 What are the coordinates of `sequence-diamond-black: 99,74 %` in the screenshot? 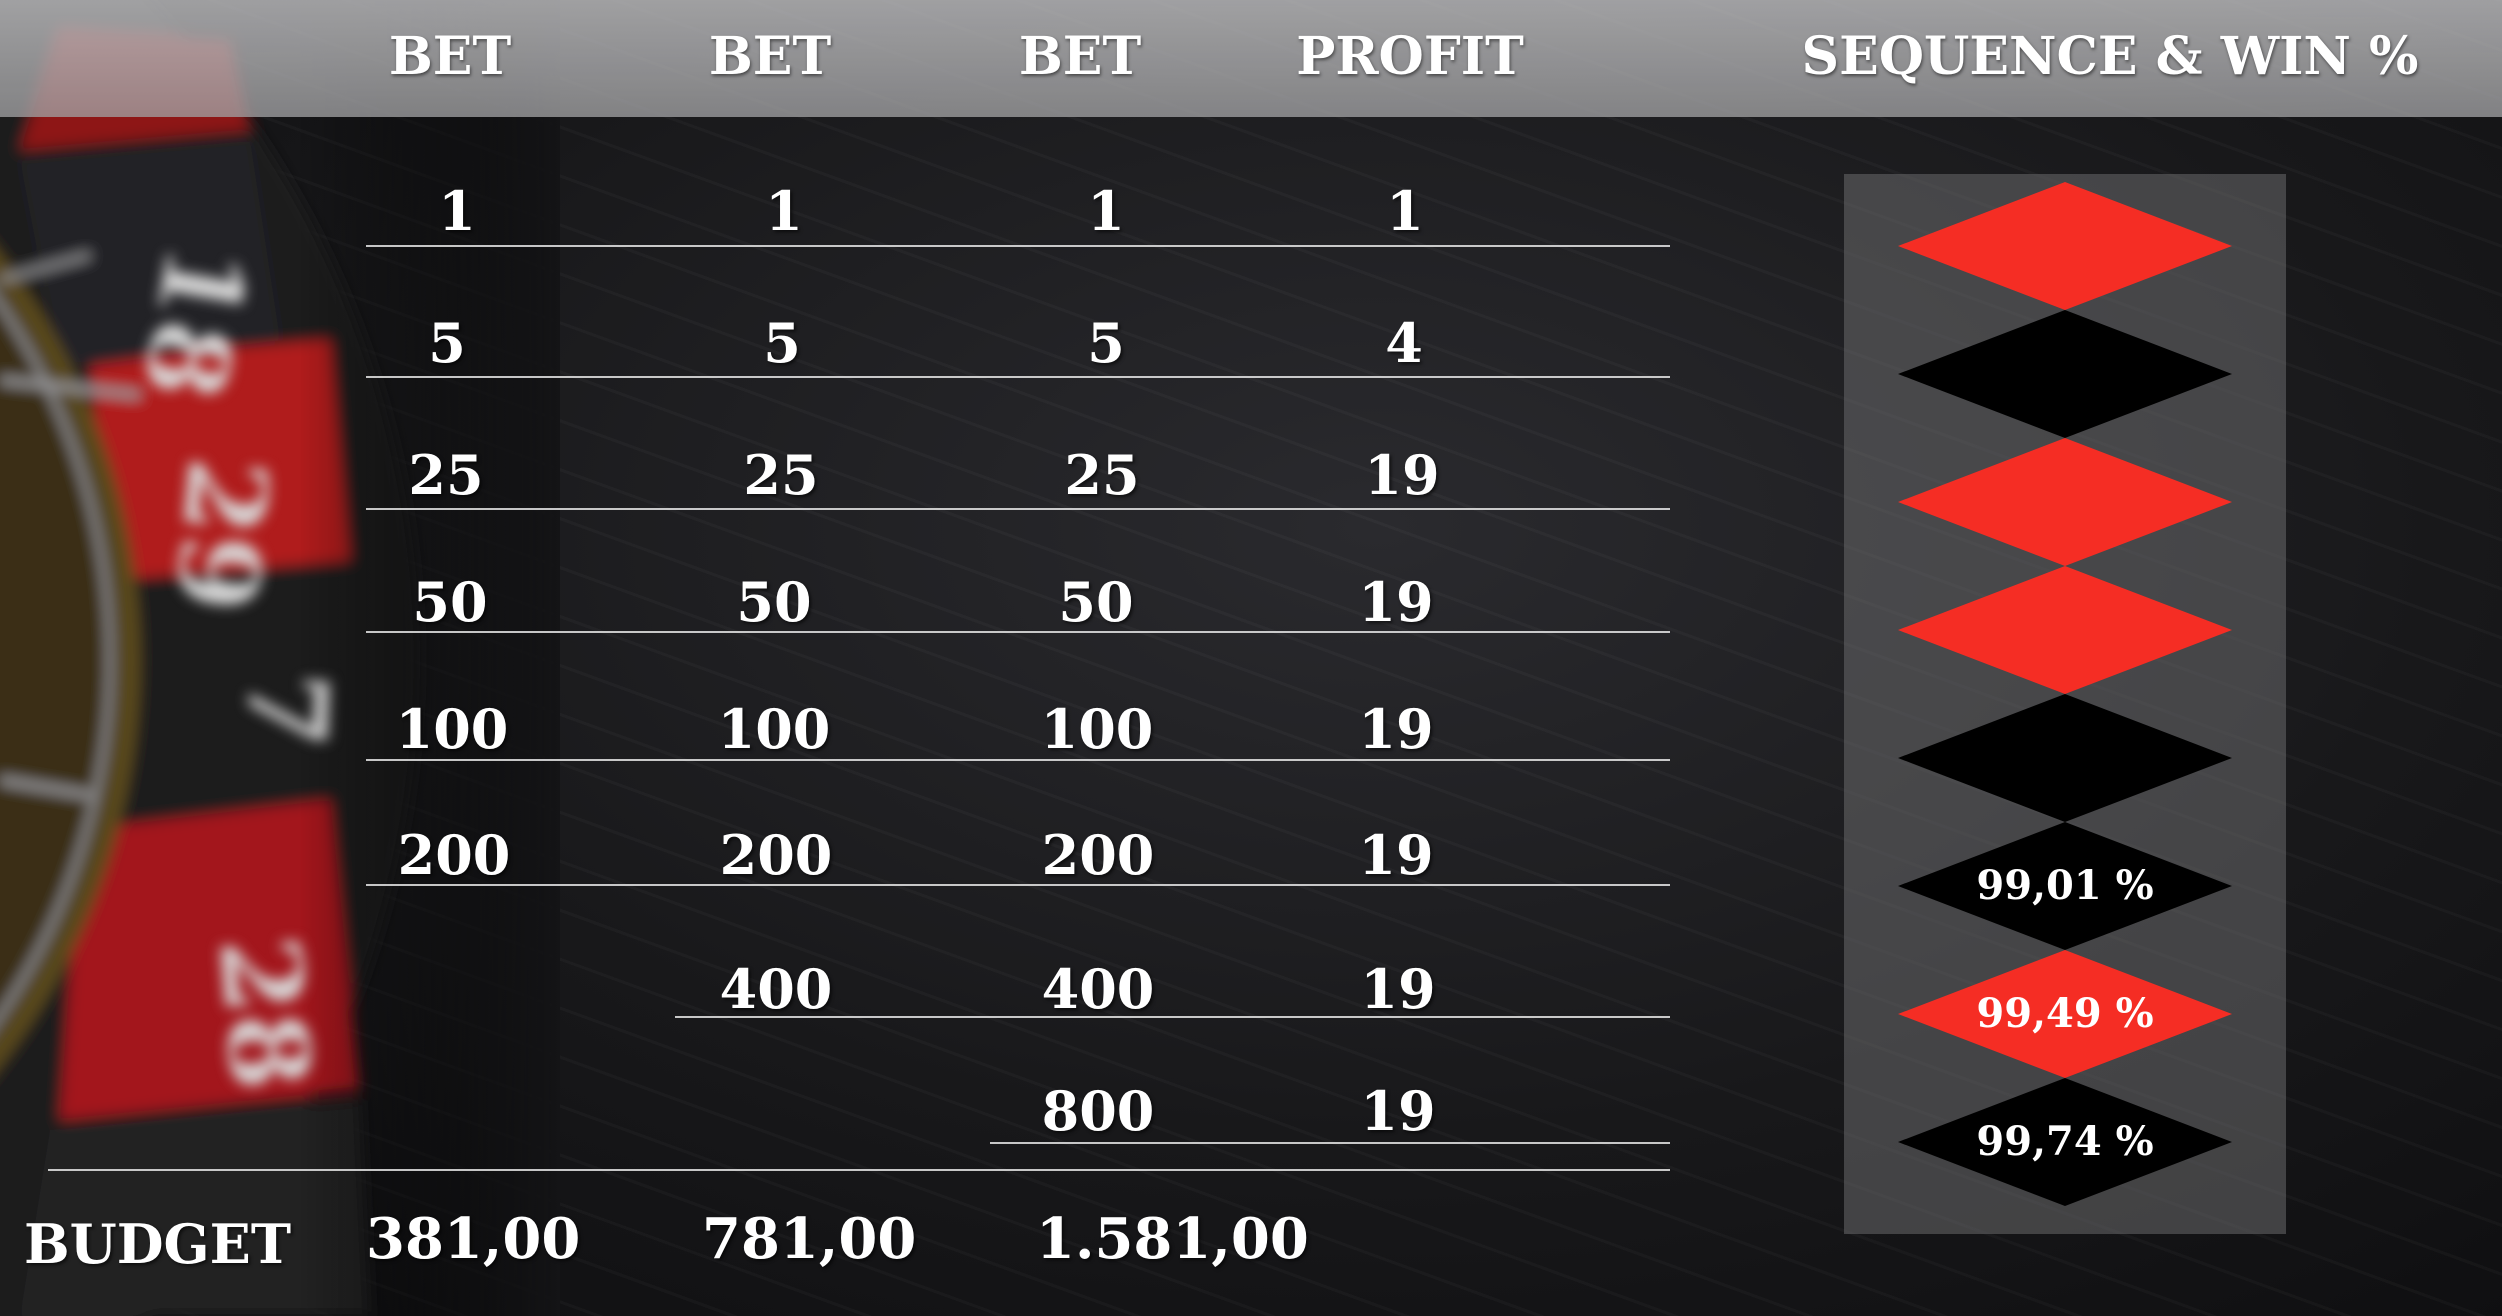 It's located at (2065, 1142).